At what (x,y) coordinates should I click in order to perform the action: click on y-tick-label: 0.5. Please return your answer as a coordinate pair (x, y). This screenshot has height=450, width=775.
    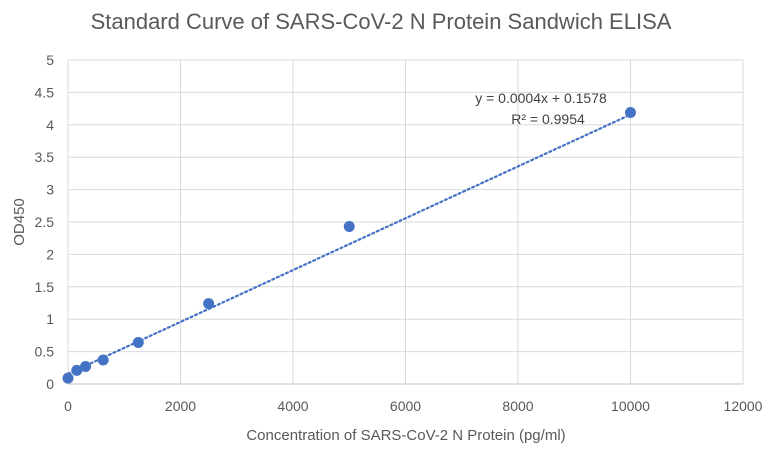
    Looking at the image, I should click on (45, 352).